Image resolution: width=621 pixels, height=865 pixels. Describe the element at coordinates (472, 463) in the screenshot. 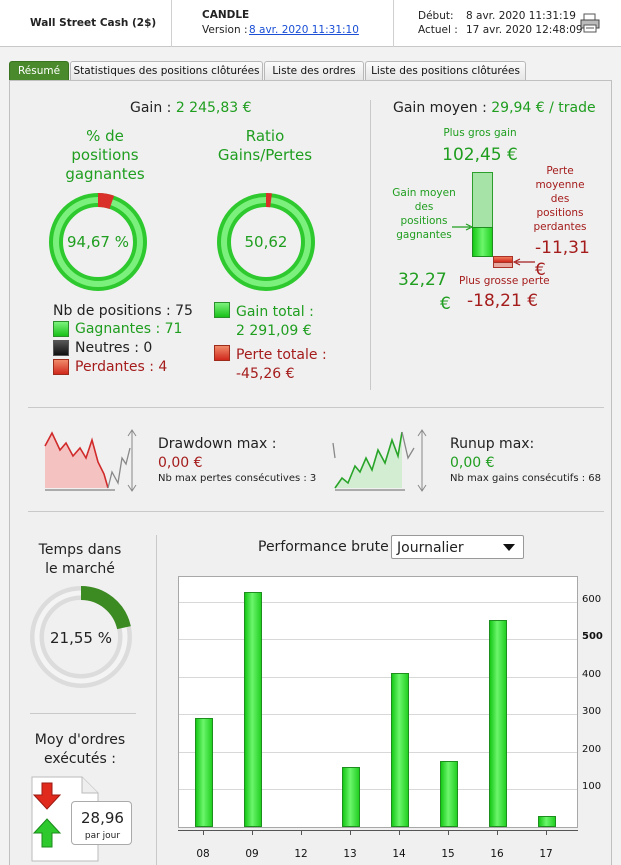

I see `runup-value: 0,00 €` at that location.